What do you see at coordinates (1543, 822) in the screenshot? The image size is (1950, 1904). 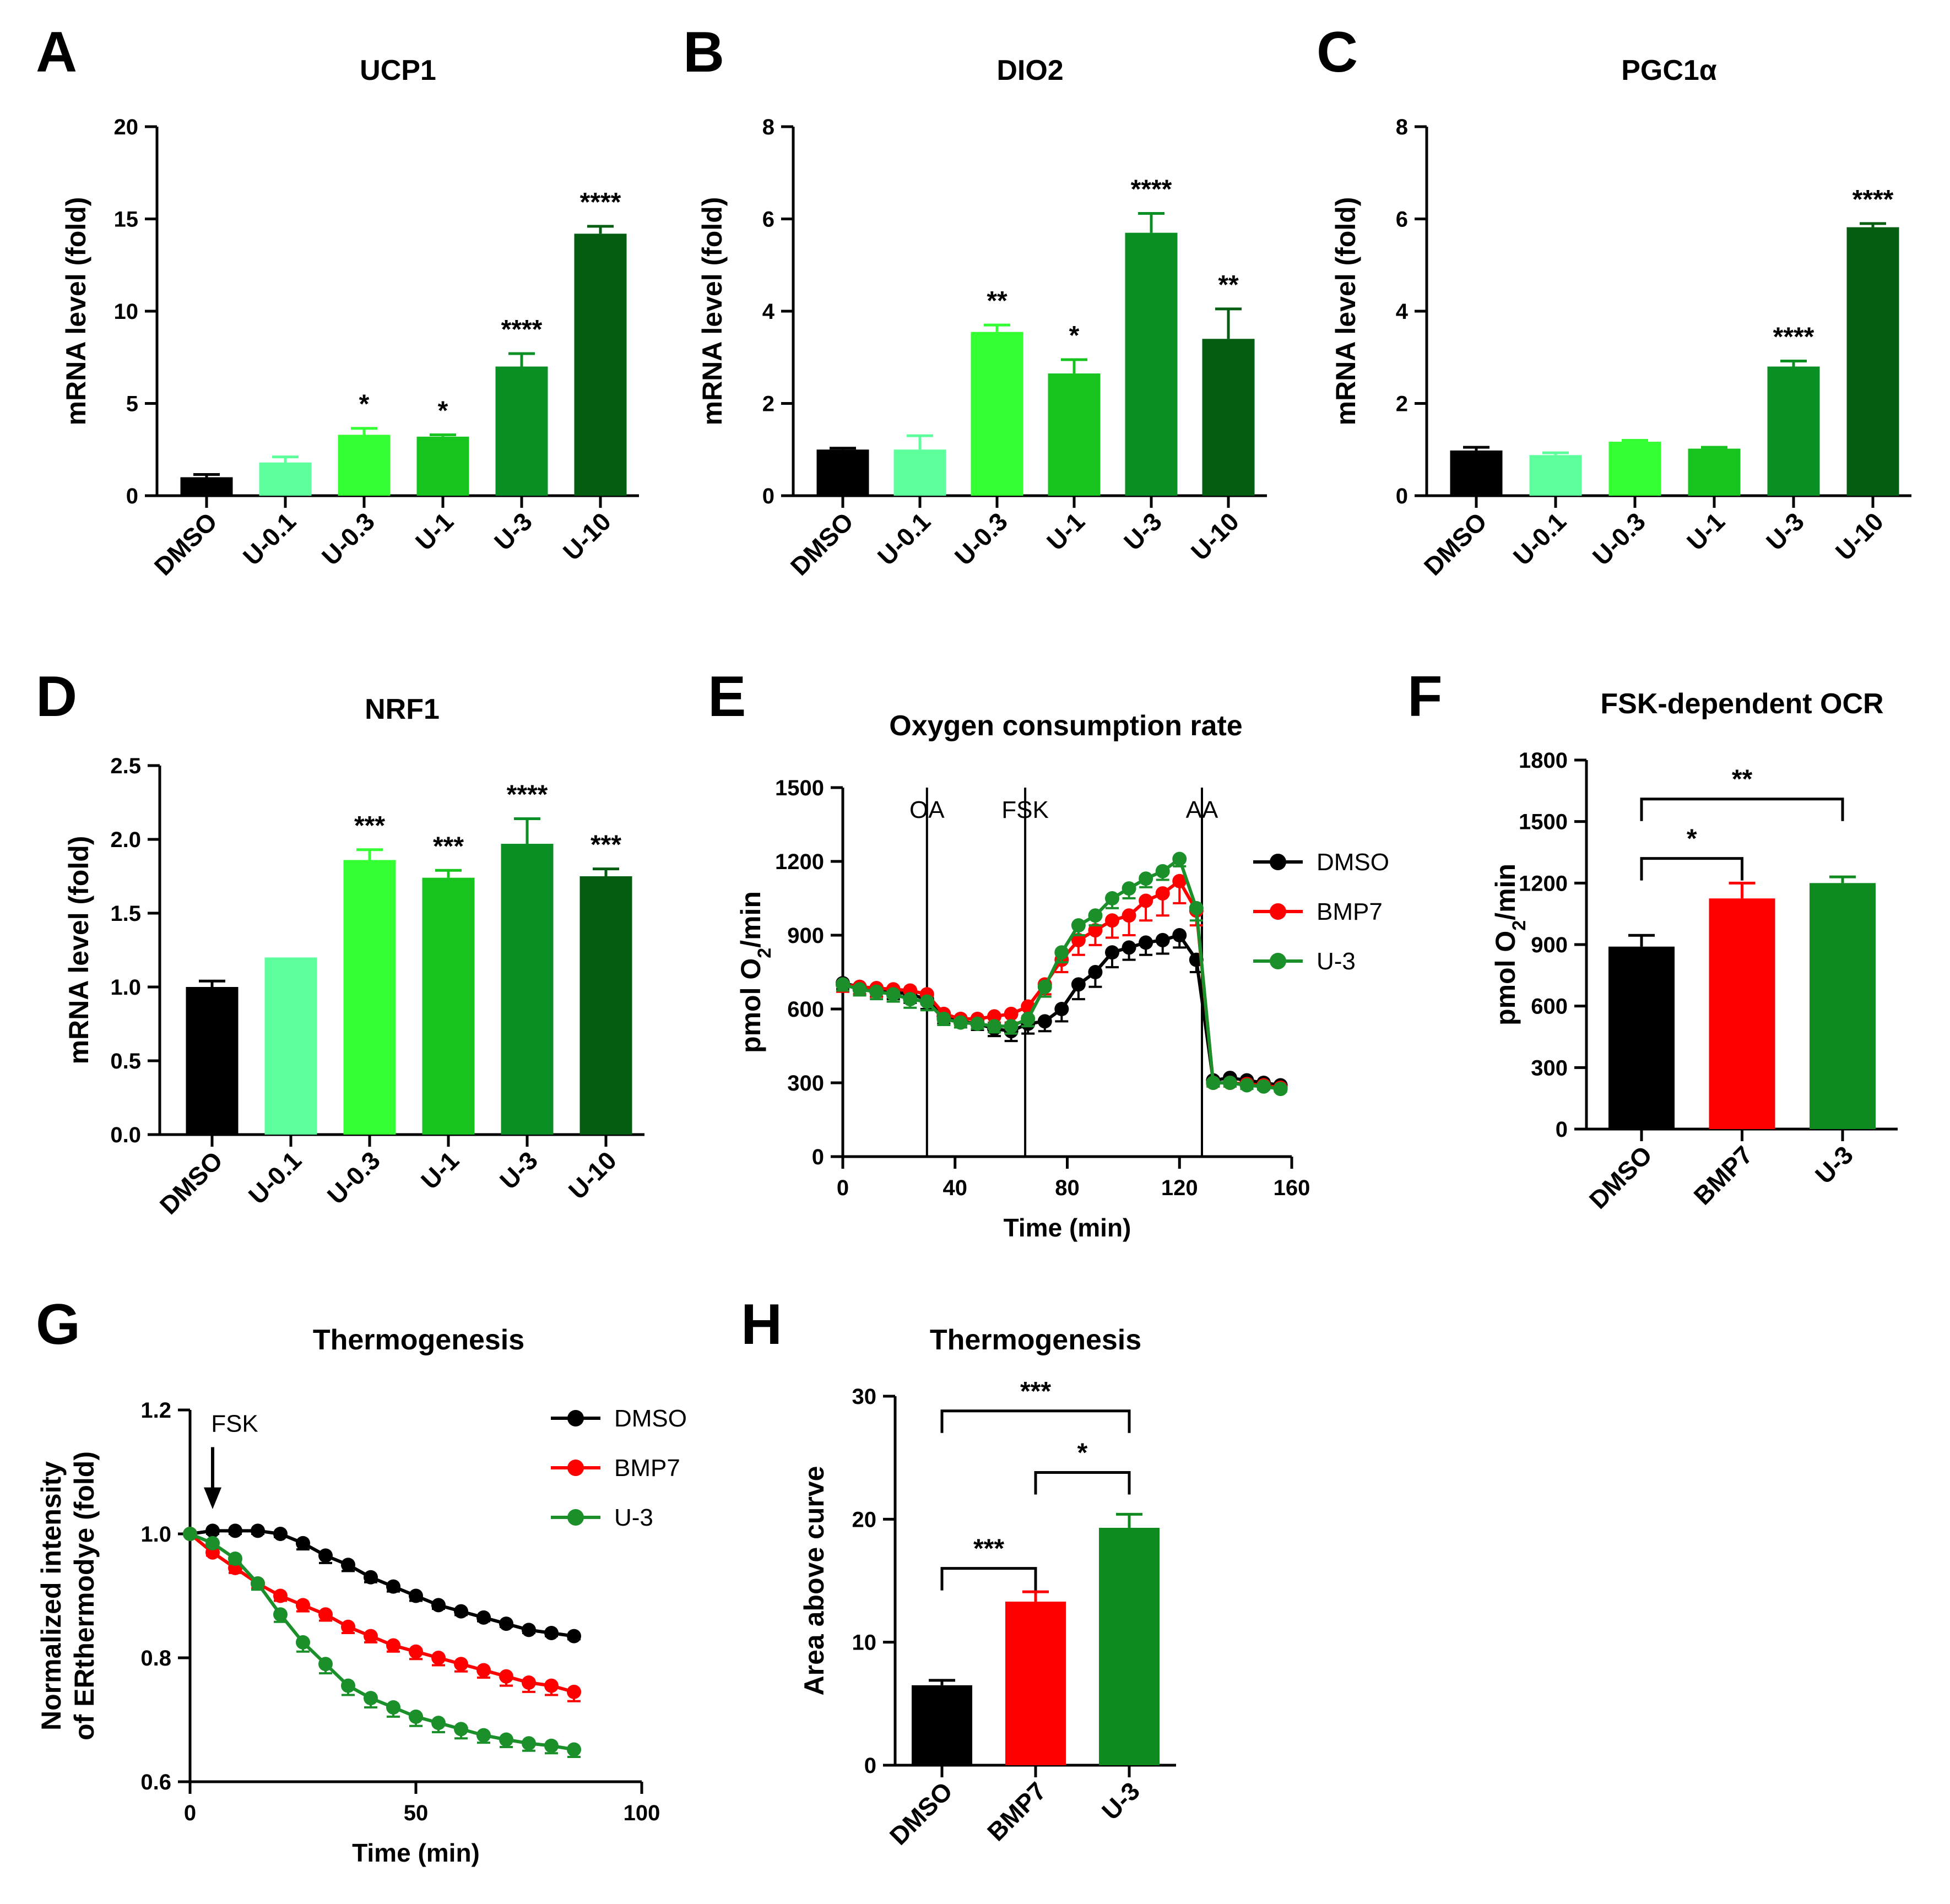 I see `y-tick-label: 1500` at bounding box center [1543, 822].